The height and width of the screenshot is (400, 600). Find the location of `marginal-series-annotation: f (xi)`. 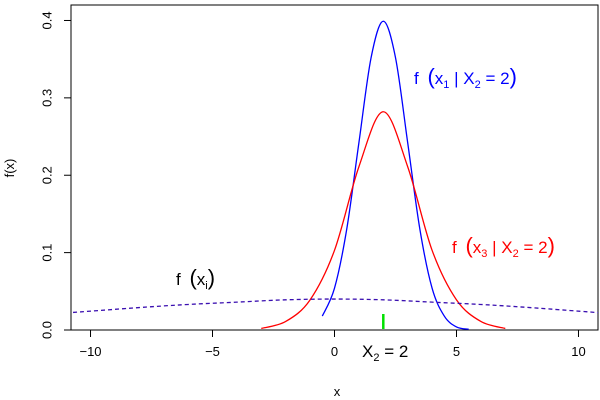

marginal-series-annotation: f (xi) is located at coordinates (195, 278).